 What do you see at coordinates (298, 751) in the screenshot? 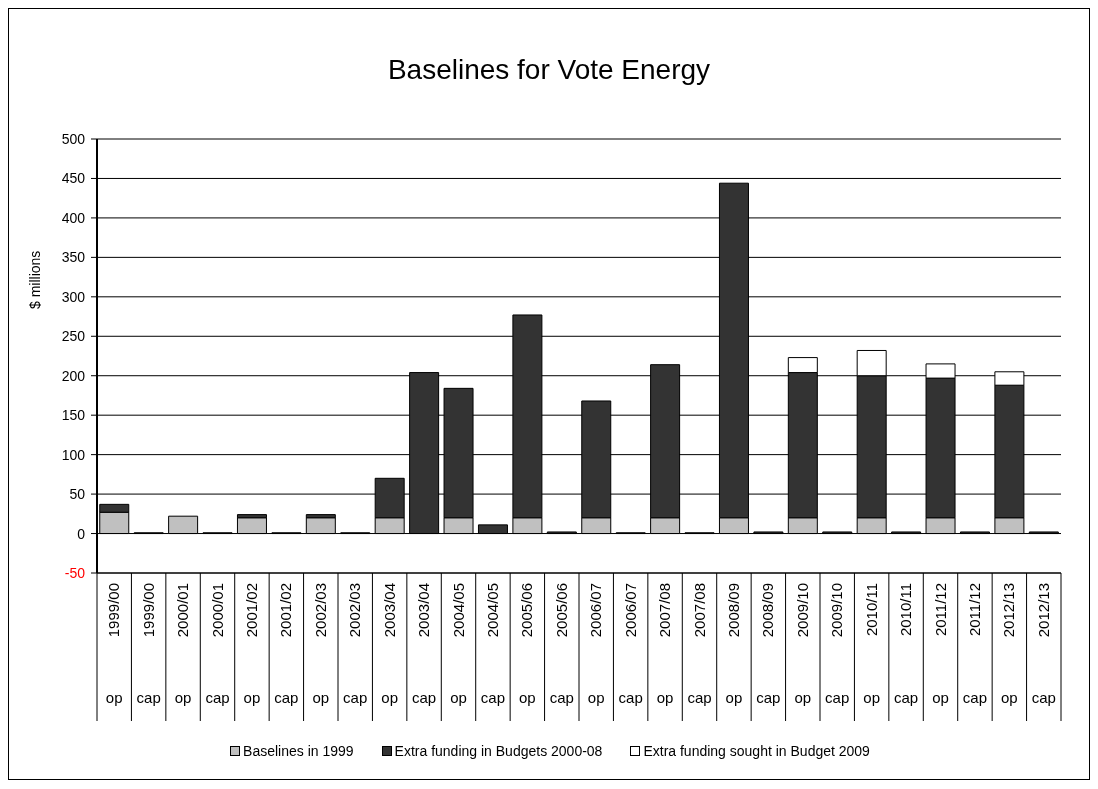
I see `legend-label: Baselines in 1999` at bounding box center [298, 751].